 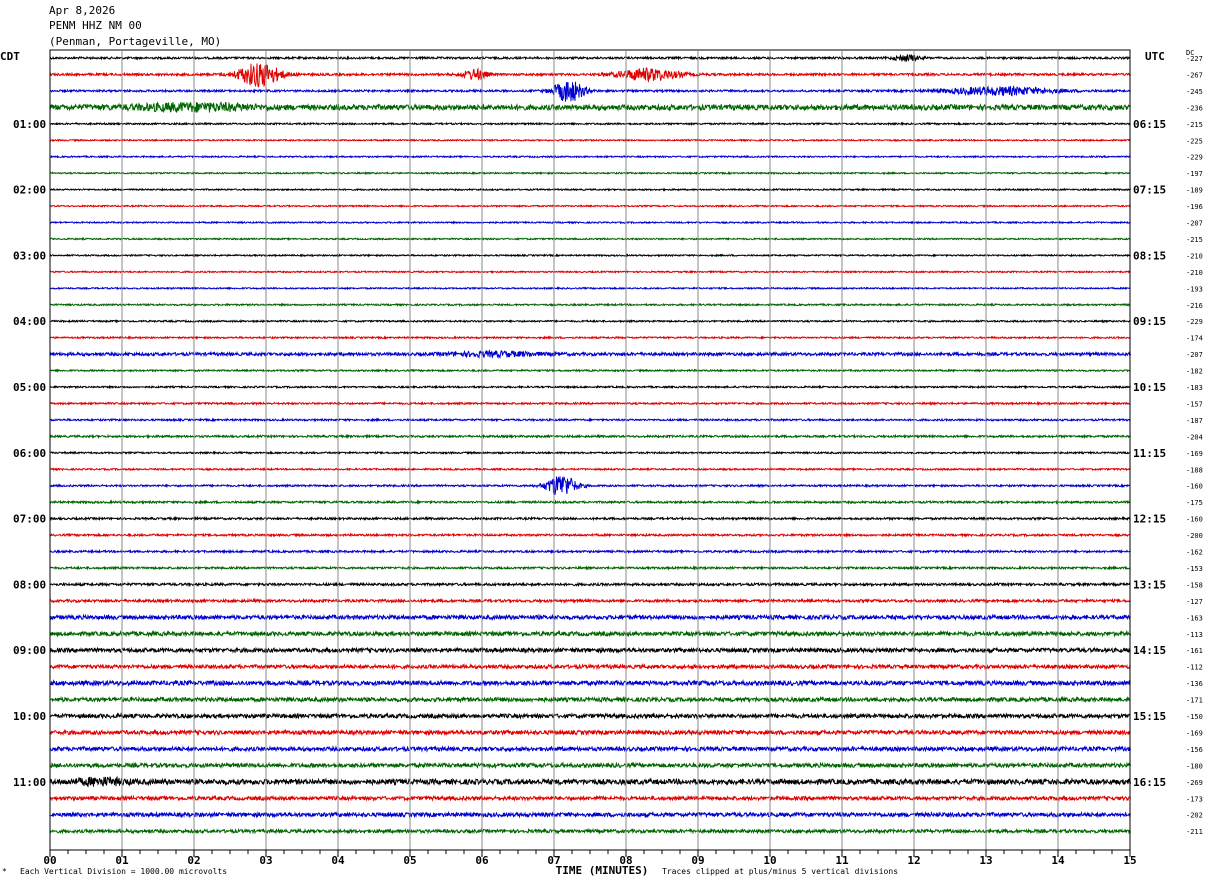 What do you see at coordinates (1194, 832) in the screenshot?
I see `dc-offset-label: -211` at bounding box center [1194, 832].